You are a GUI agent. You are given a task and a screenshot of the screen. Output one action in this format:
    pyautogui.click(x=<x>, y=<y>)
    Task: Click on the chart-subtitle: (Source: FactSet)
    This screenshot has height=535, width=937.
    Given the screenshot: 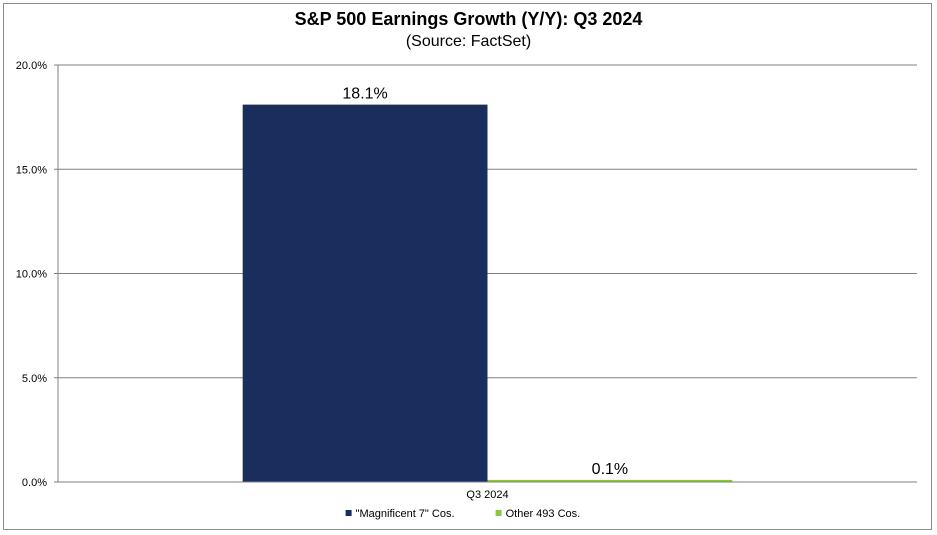 What is the action you would take?
    pyautogui.click(x=468, y=41)
    